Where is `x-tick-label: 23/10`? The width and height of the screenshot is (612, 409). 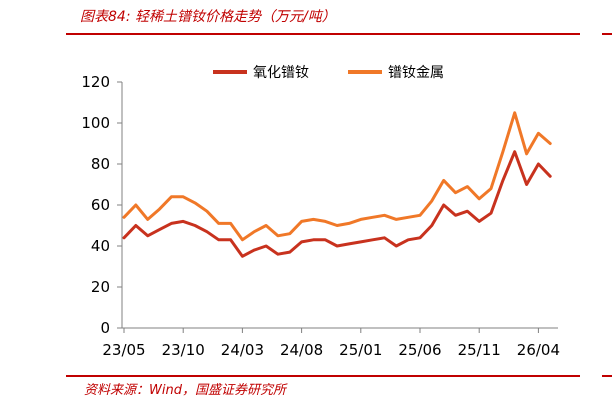 x-tick-label: 23/10 is located at coordinates (183, 350).